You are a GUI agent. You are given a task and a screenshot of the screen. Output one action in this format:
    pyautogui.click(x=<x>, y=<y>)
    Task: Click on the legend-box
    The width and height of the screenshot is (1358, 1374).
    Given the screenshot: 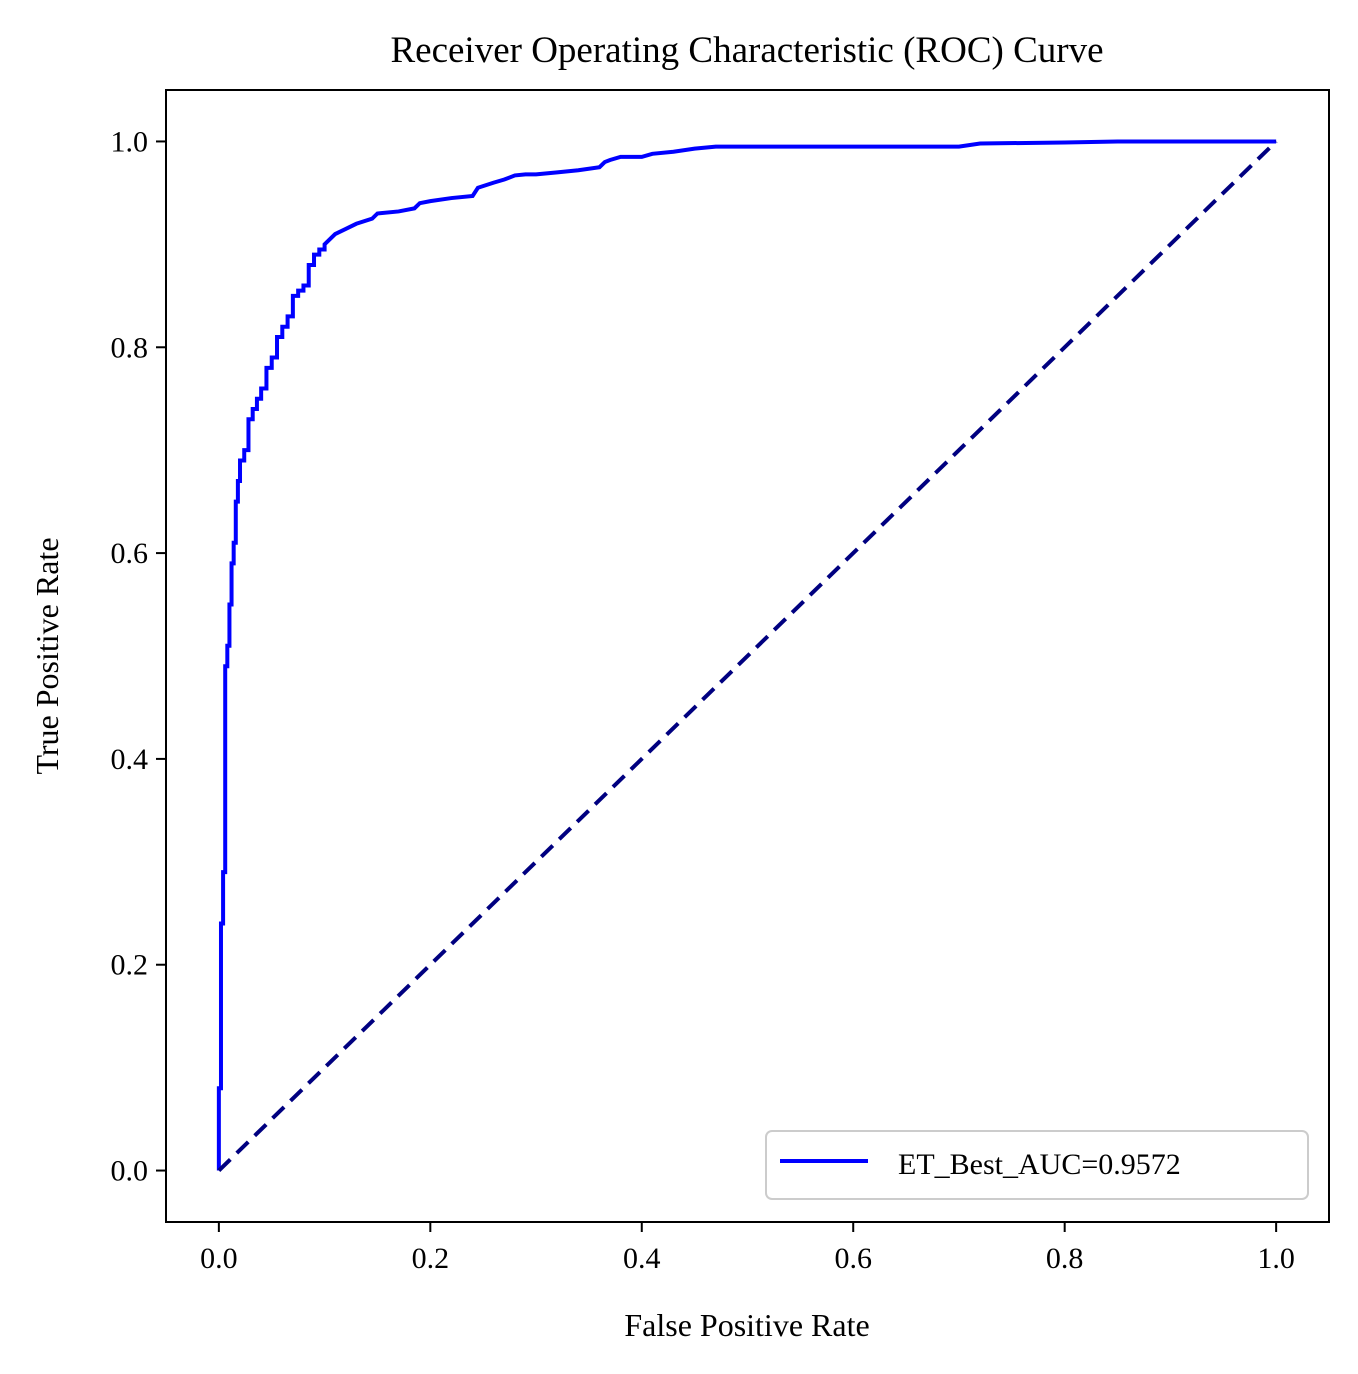 What is the action you would take?
    pyautogui.click(x=1037, y=1165)
    